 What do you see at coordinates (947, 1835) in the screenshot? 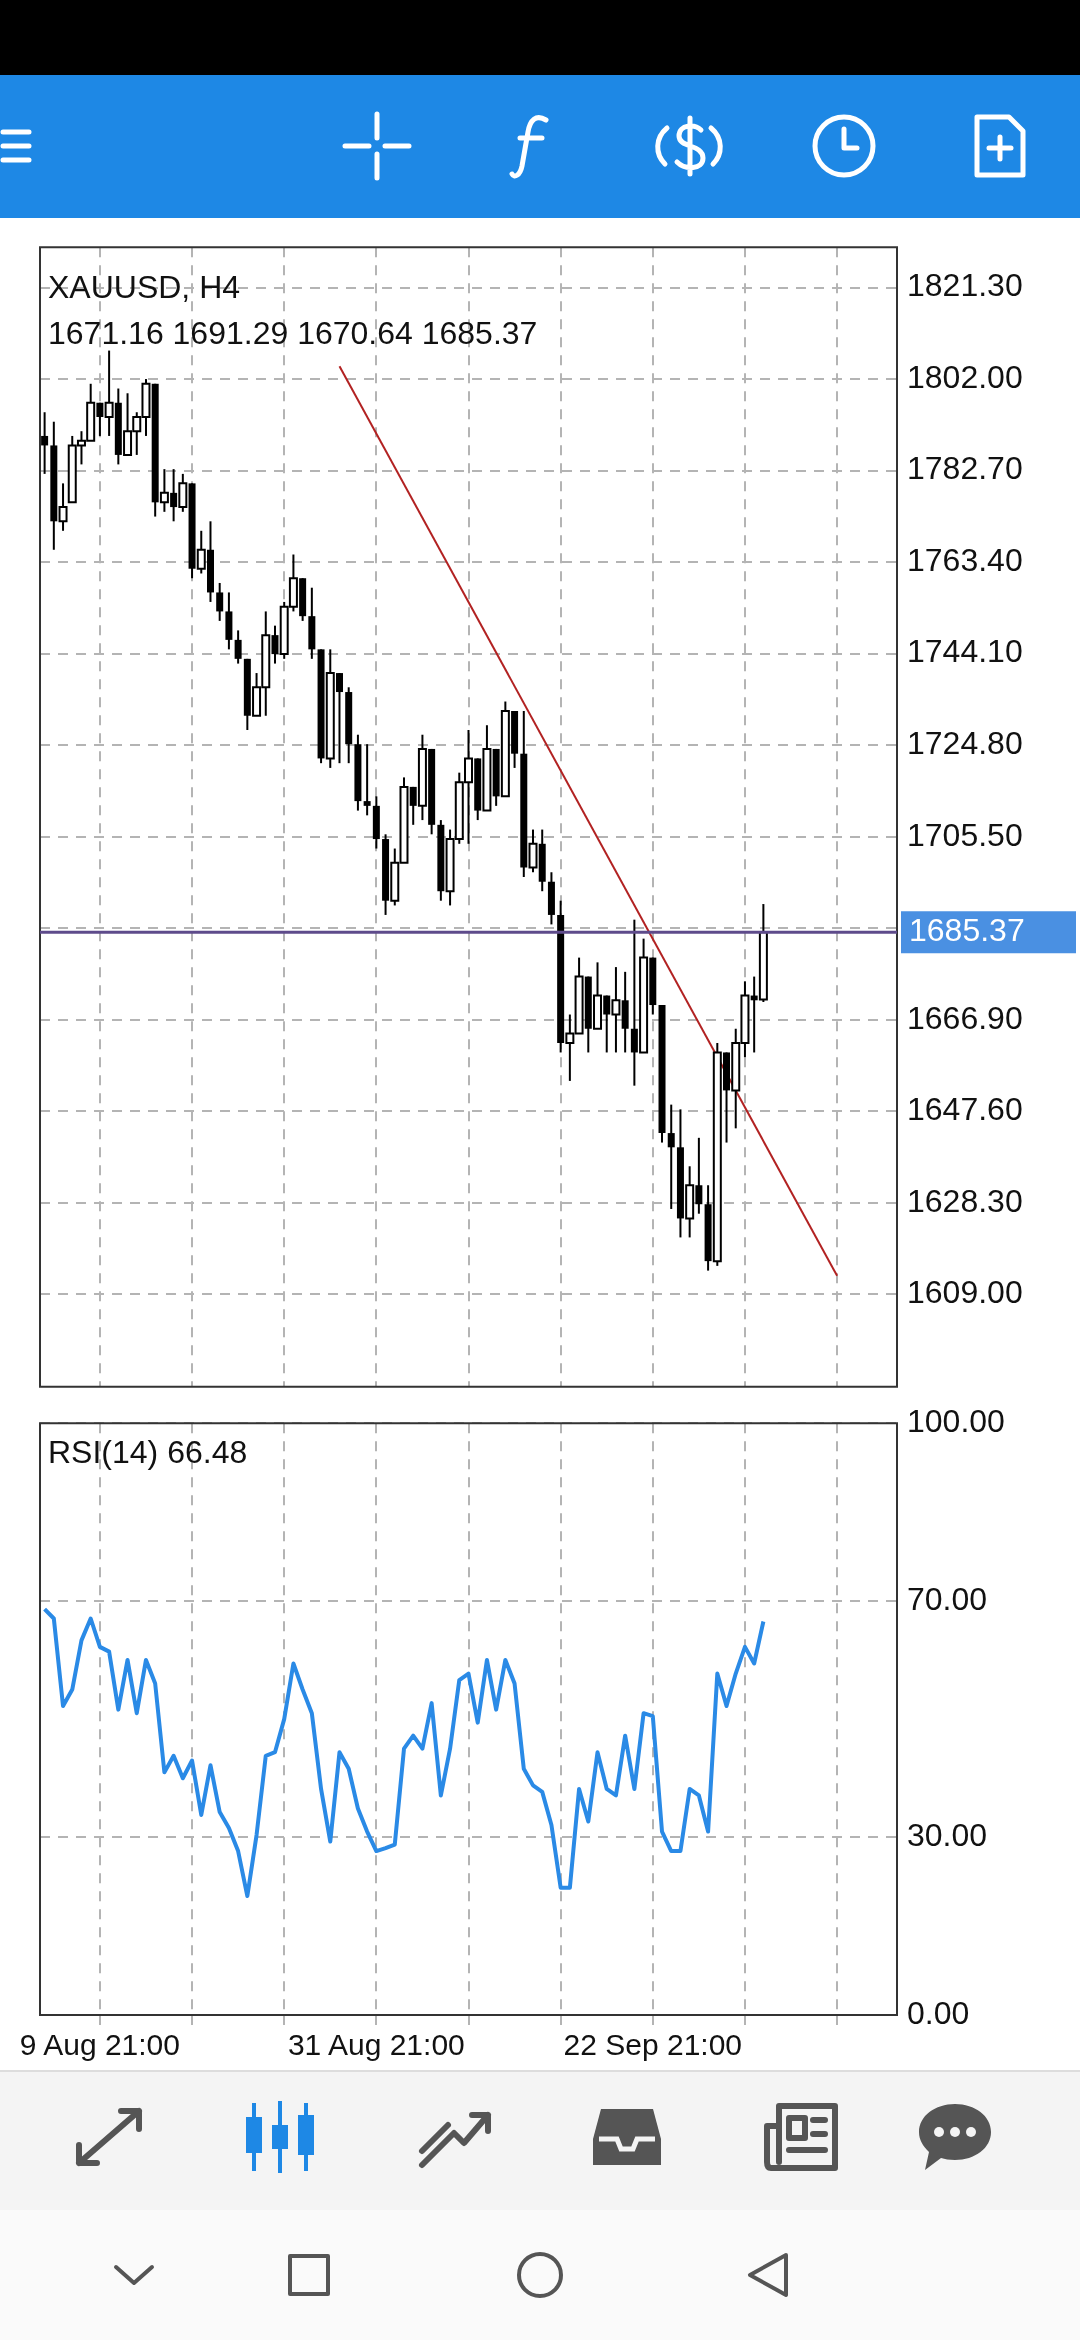
I see `y-tick-label: 30.00` at bounding box center [947, 1835].